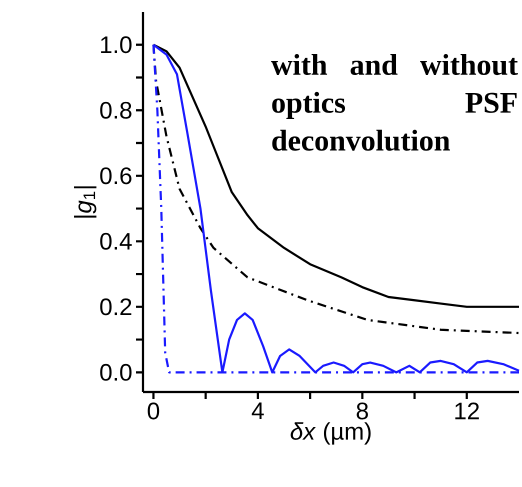 This screenshot has height=487, width=522. I want to click on y-tick-label: 0.8, so click(116, 110).